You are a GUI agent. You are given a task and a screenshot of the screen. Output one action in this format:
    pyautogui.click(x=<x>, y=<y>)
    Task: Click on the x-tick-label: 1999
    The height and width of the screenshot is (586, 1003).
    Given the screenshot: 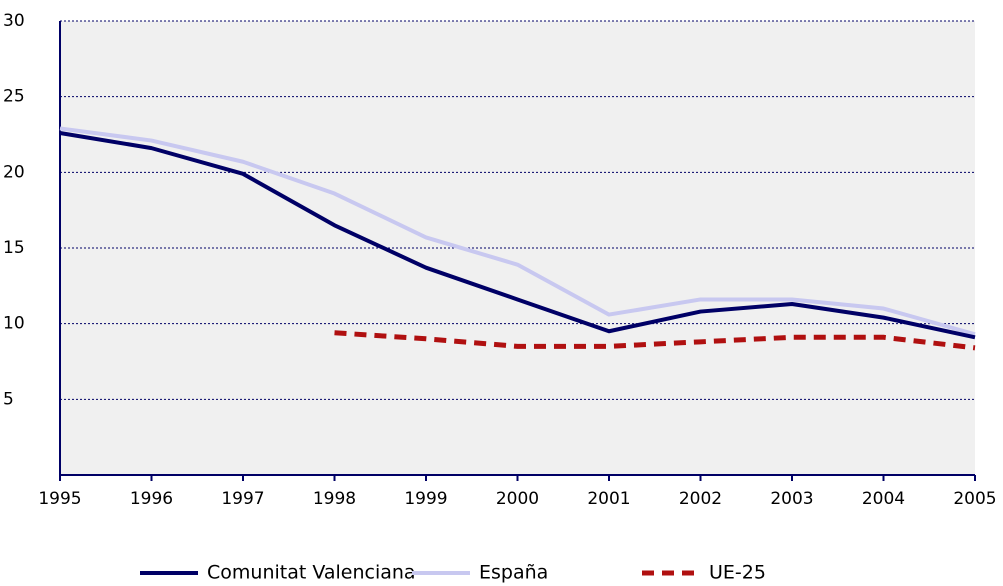 What is the action you would take?
    pyautogui.click(x=425, y=499)
    